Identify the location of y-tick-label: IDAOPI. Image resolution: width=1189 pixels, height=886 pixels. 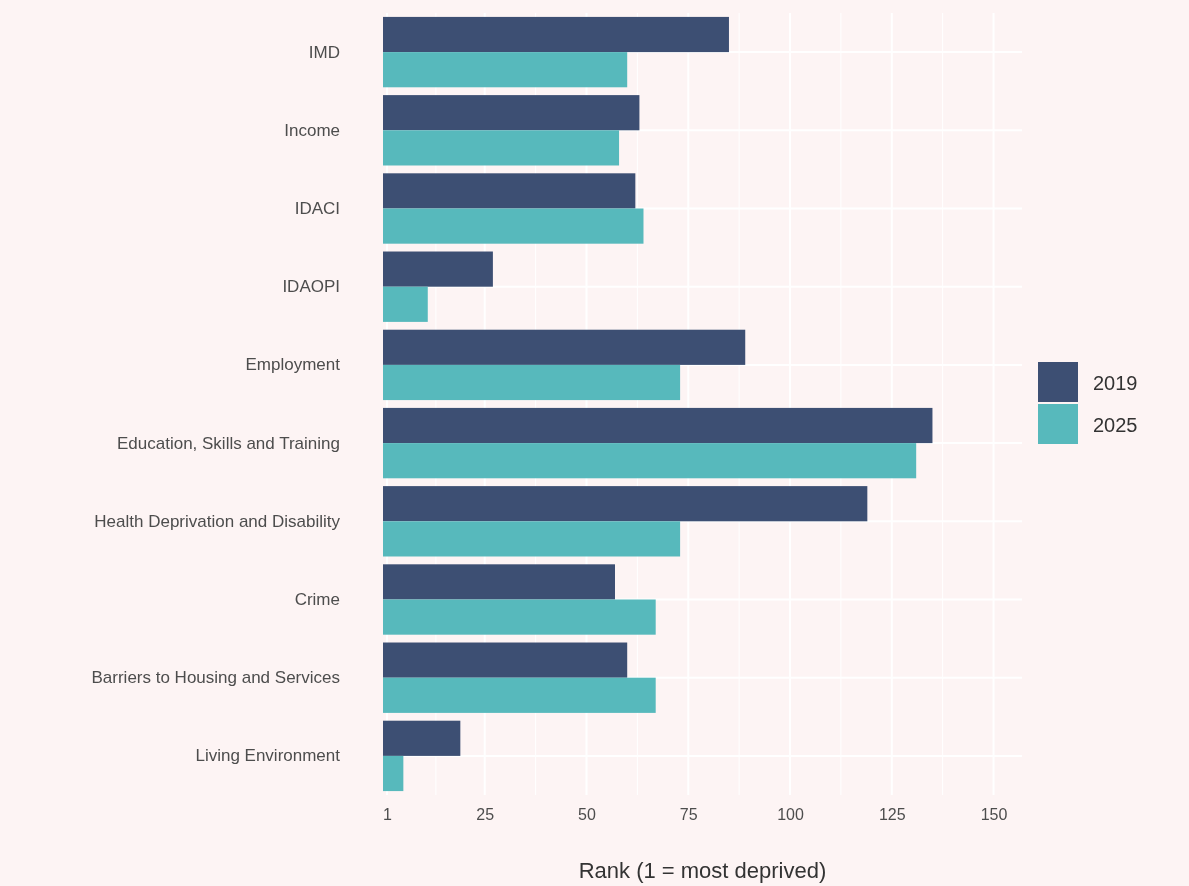
(311, 287).